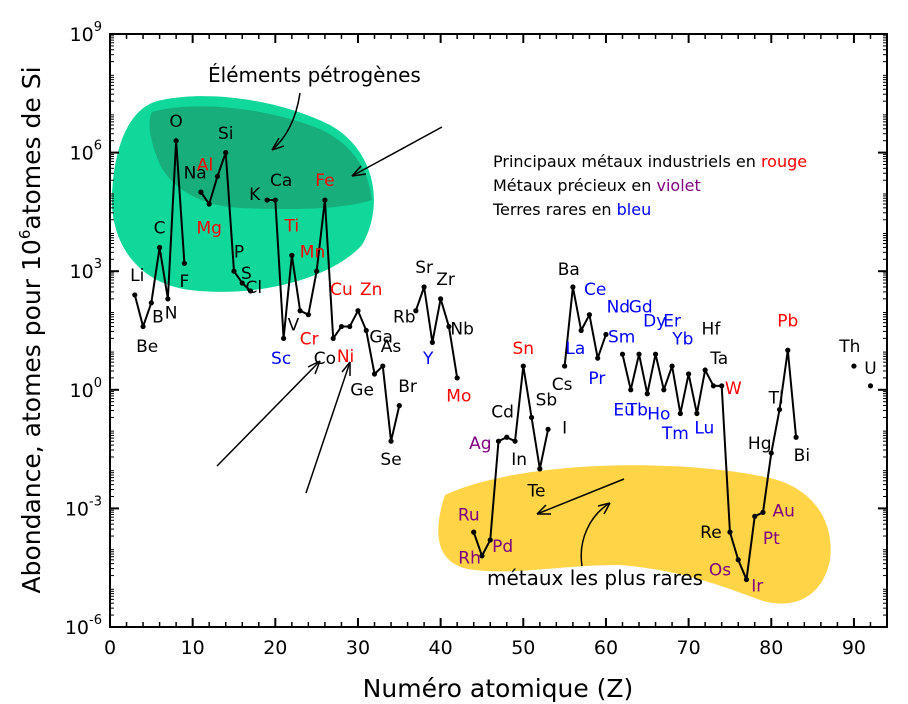 The width and height of the screenshot is (908, 704). Describe the element at coordinates (239, 252) in the screenshot. I see `label-p: P` at that location.